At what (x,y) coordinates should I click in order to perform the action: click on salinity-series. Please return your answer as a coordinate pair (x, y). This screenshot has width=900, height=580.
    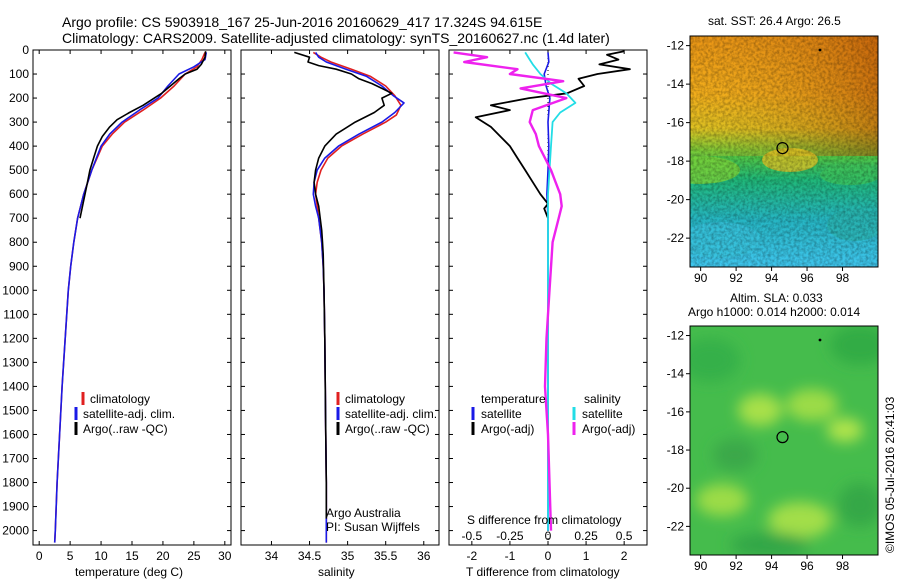
    Looking at the image, I should click on (349, 297).